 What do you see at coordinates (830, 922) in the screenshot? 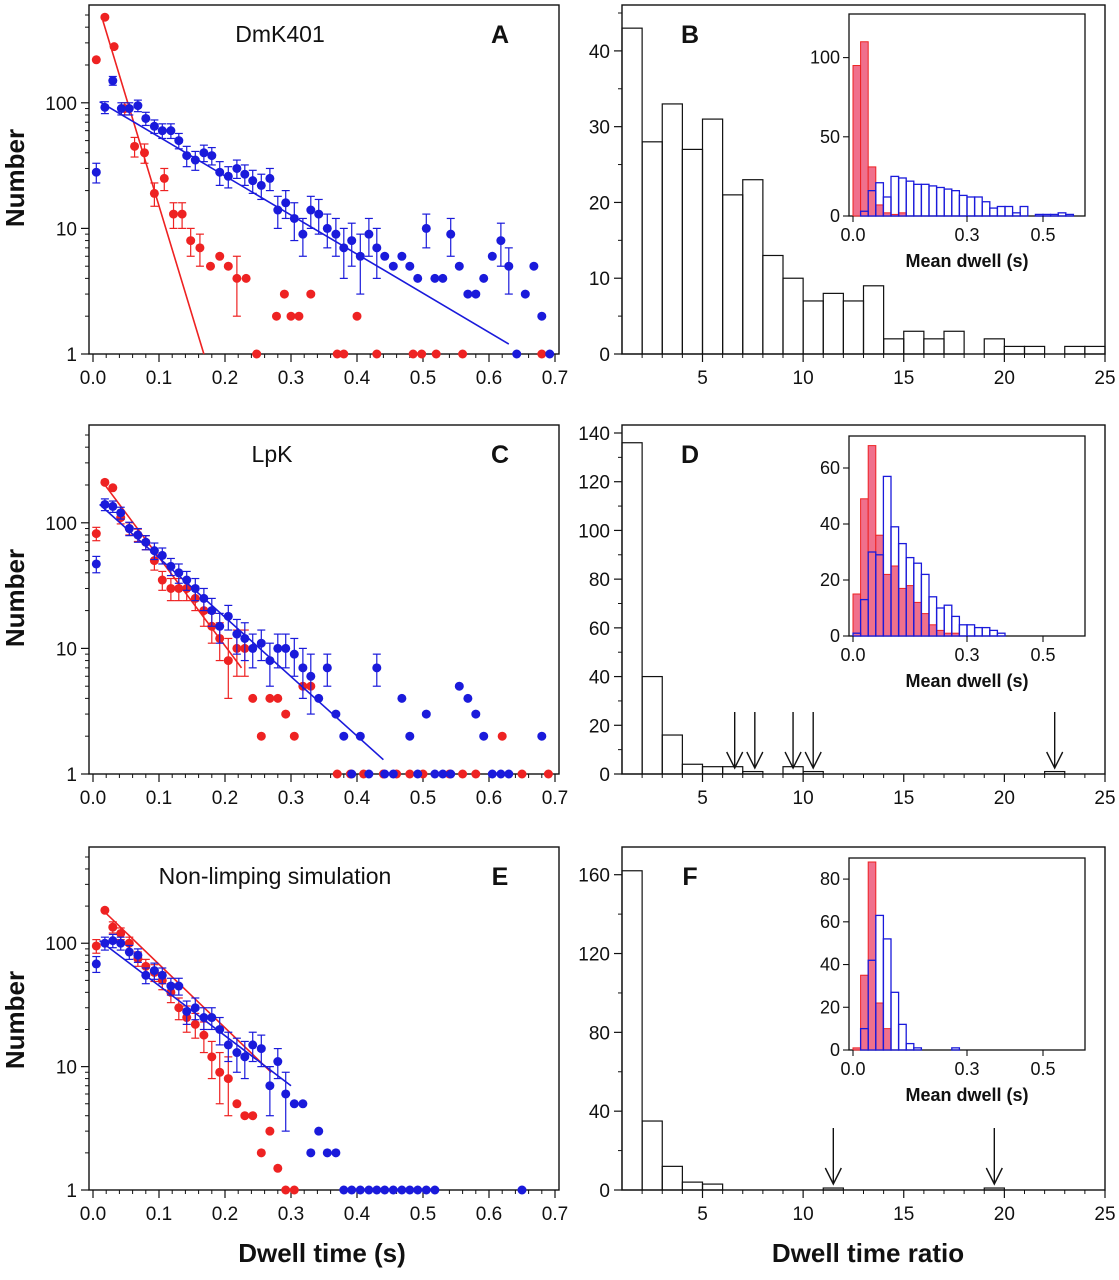
I see `inset-y-tick-label: 60` at bounding box center [830, 922].